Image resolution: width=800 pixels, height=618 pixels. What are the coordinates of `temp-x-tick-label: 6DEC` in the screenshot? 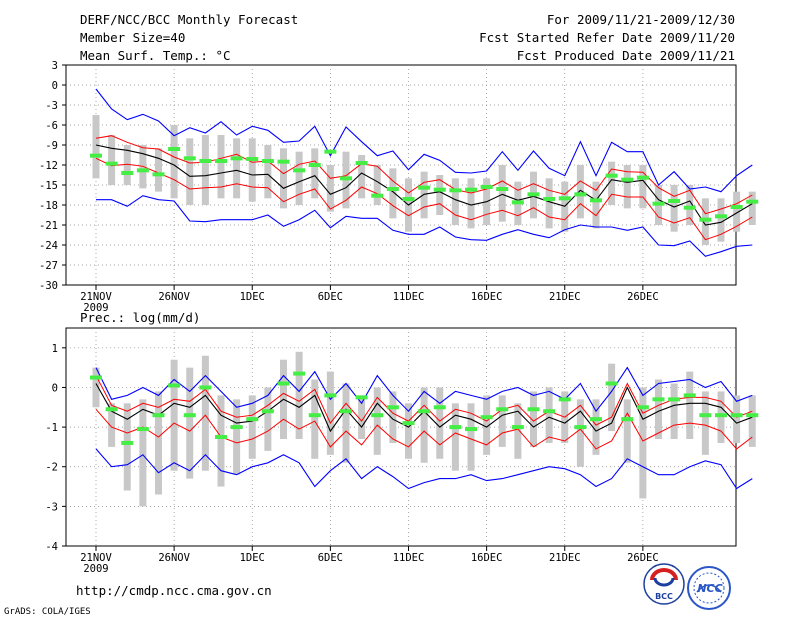 It's located at (330, 297).